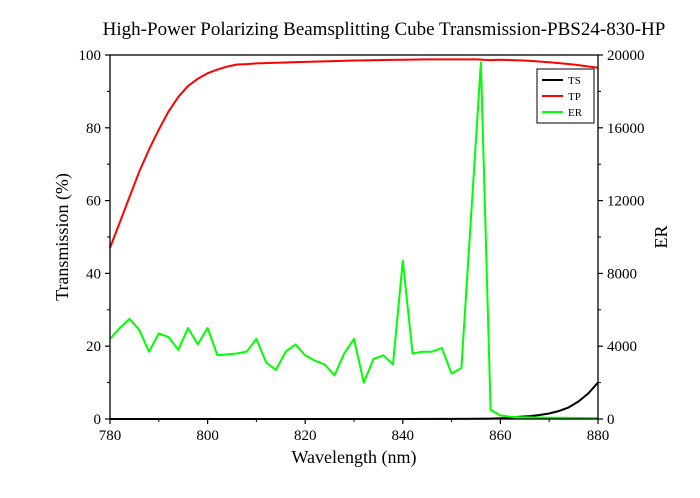 The image size is (700, 498). What do you see at coordinates (626, 129) in the screenshot?
I see `y2-tick-label: 16000` at bounding box center [626, 129].